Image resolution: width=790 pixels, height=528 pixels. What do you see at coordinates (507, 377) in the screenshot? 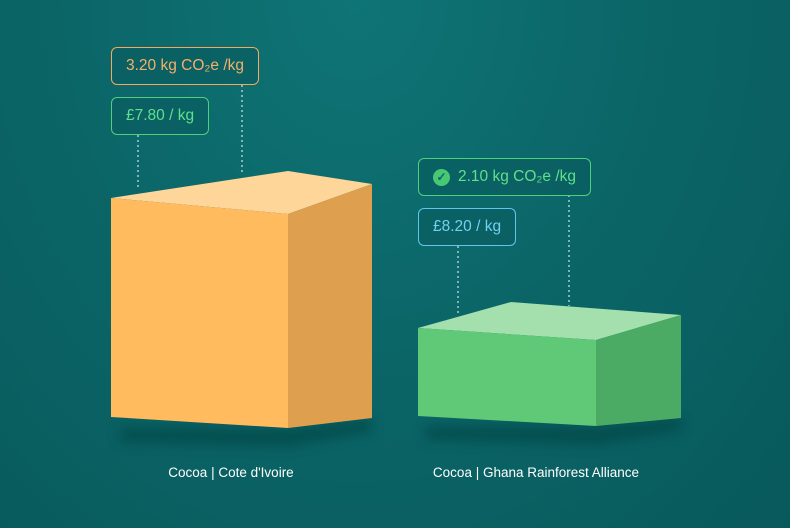
I see `box-2-front` at bounding box center [507, 377].